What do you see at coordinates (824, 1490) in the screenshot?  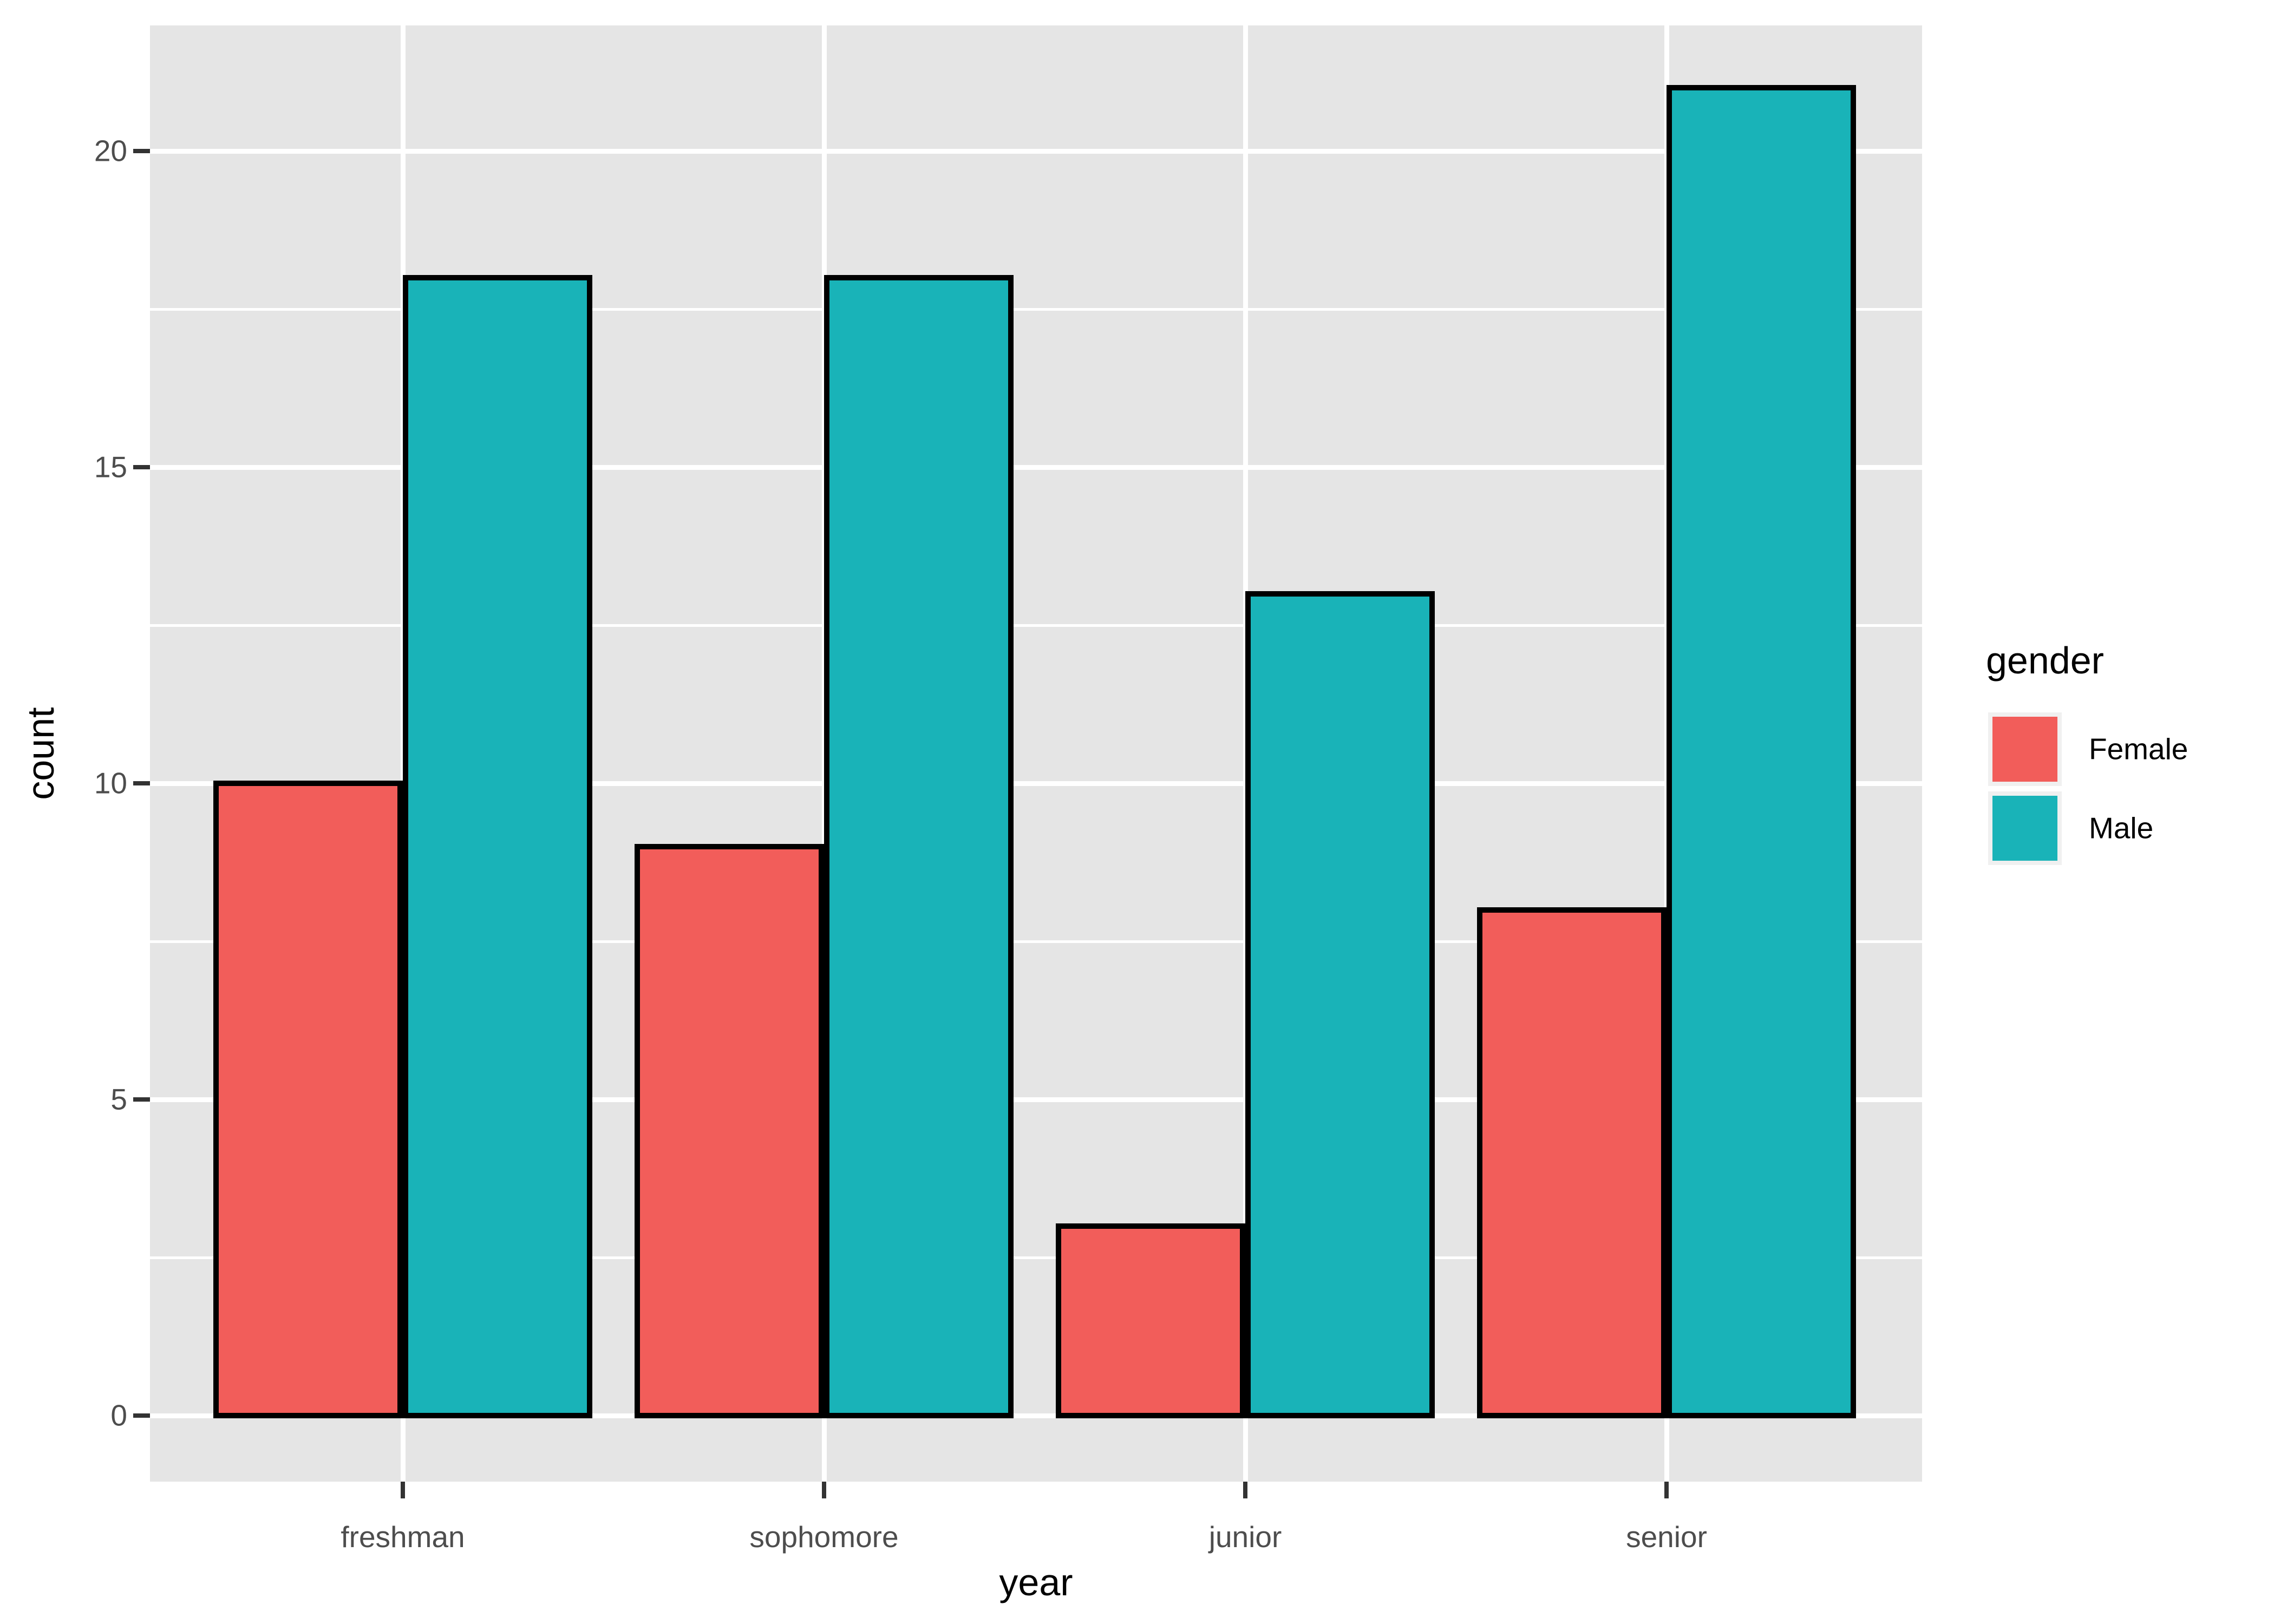 I see `x-tick-sophomore` at bounding box center [824, 1490].